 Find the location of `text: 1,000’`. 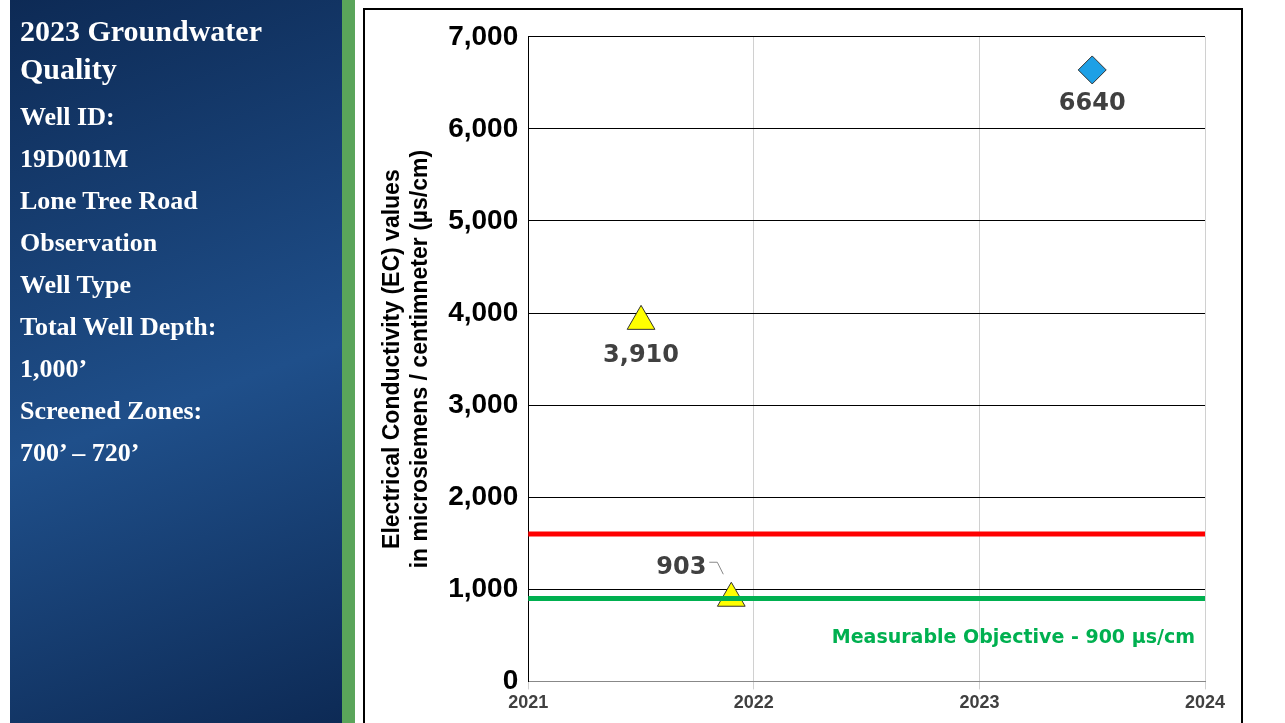

text: 1,000’ is located at coordinates (54, 369).